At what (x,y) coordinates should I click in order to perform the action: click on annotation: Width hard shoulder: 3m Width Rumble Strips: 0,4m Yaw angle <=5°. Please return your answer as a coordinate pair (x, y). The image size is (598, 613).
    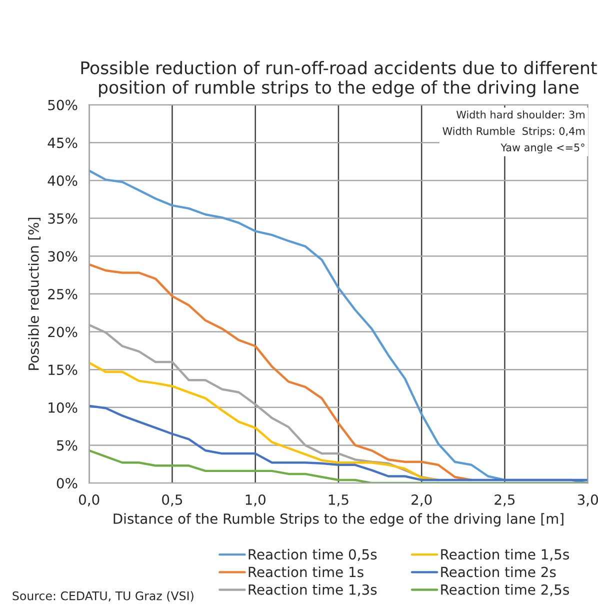
    Looking at the image, I should click on (513, 132).